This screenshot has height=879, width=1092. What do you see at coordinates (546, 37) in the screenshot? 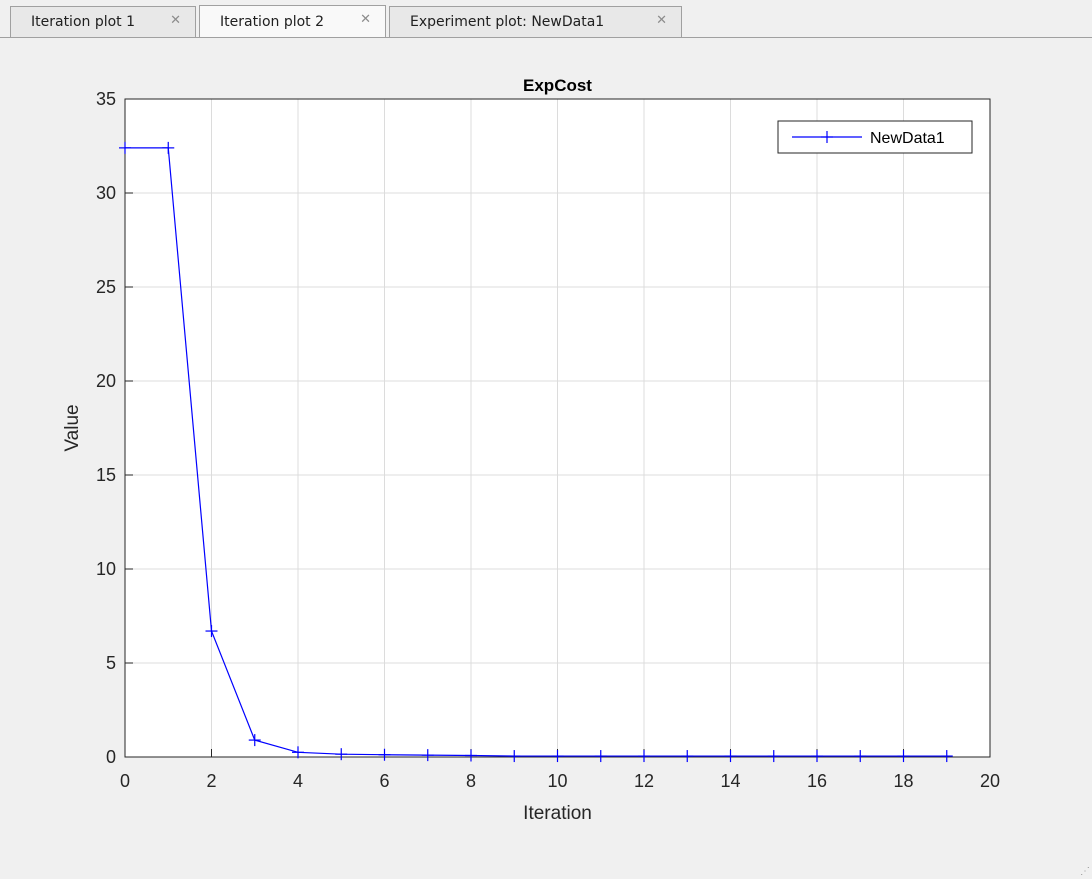
I see `tab-strip-divider` at bounding box center [546, 37].